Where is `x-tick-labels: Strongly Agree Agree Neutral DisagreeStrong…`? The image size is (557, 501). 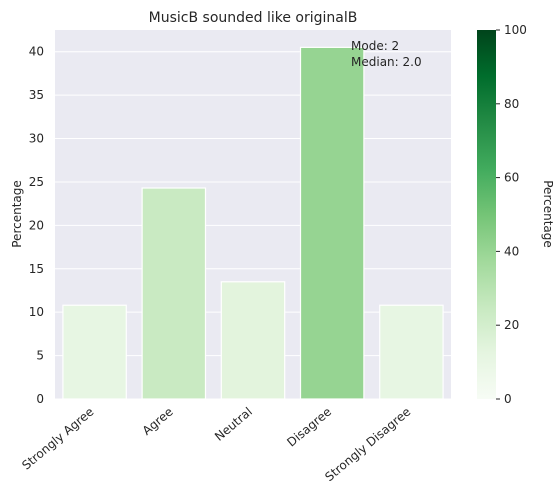 x-tick-labels: Strongly Agree Agree Neutral DisagreeStrong… is located at coordinates (216, 445).